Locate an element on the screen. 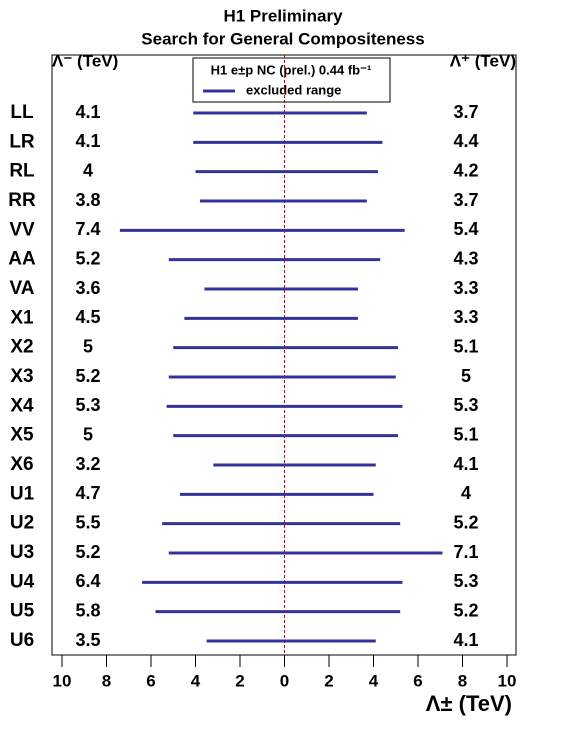  category-label: U4 is located at coordinates (22, 581).